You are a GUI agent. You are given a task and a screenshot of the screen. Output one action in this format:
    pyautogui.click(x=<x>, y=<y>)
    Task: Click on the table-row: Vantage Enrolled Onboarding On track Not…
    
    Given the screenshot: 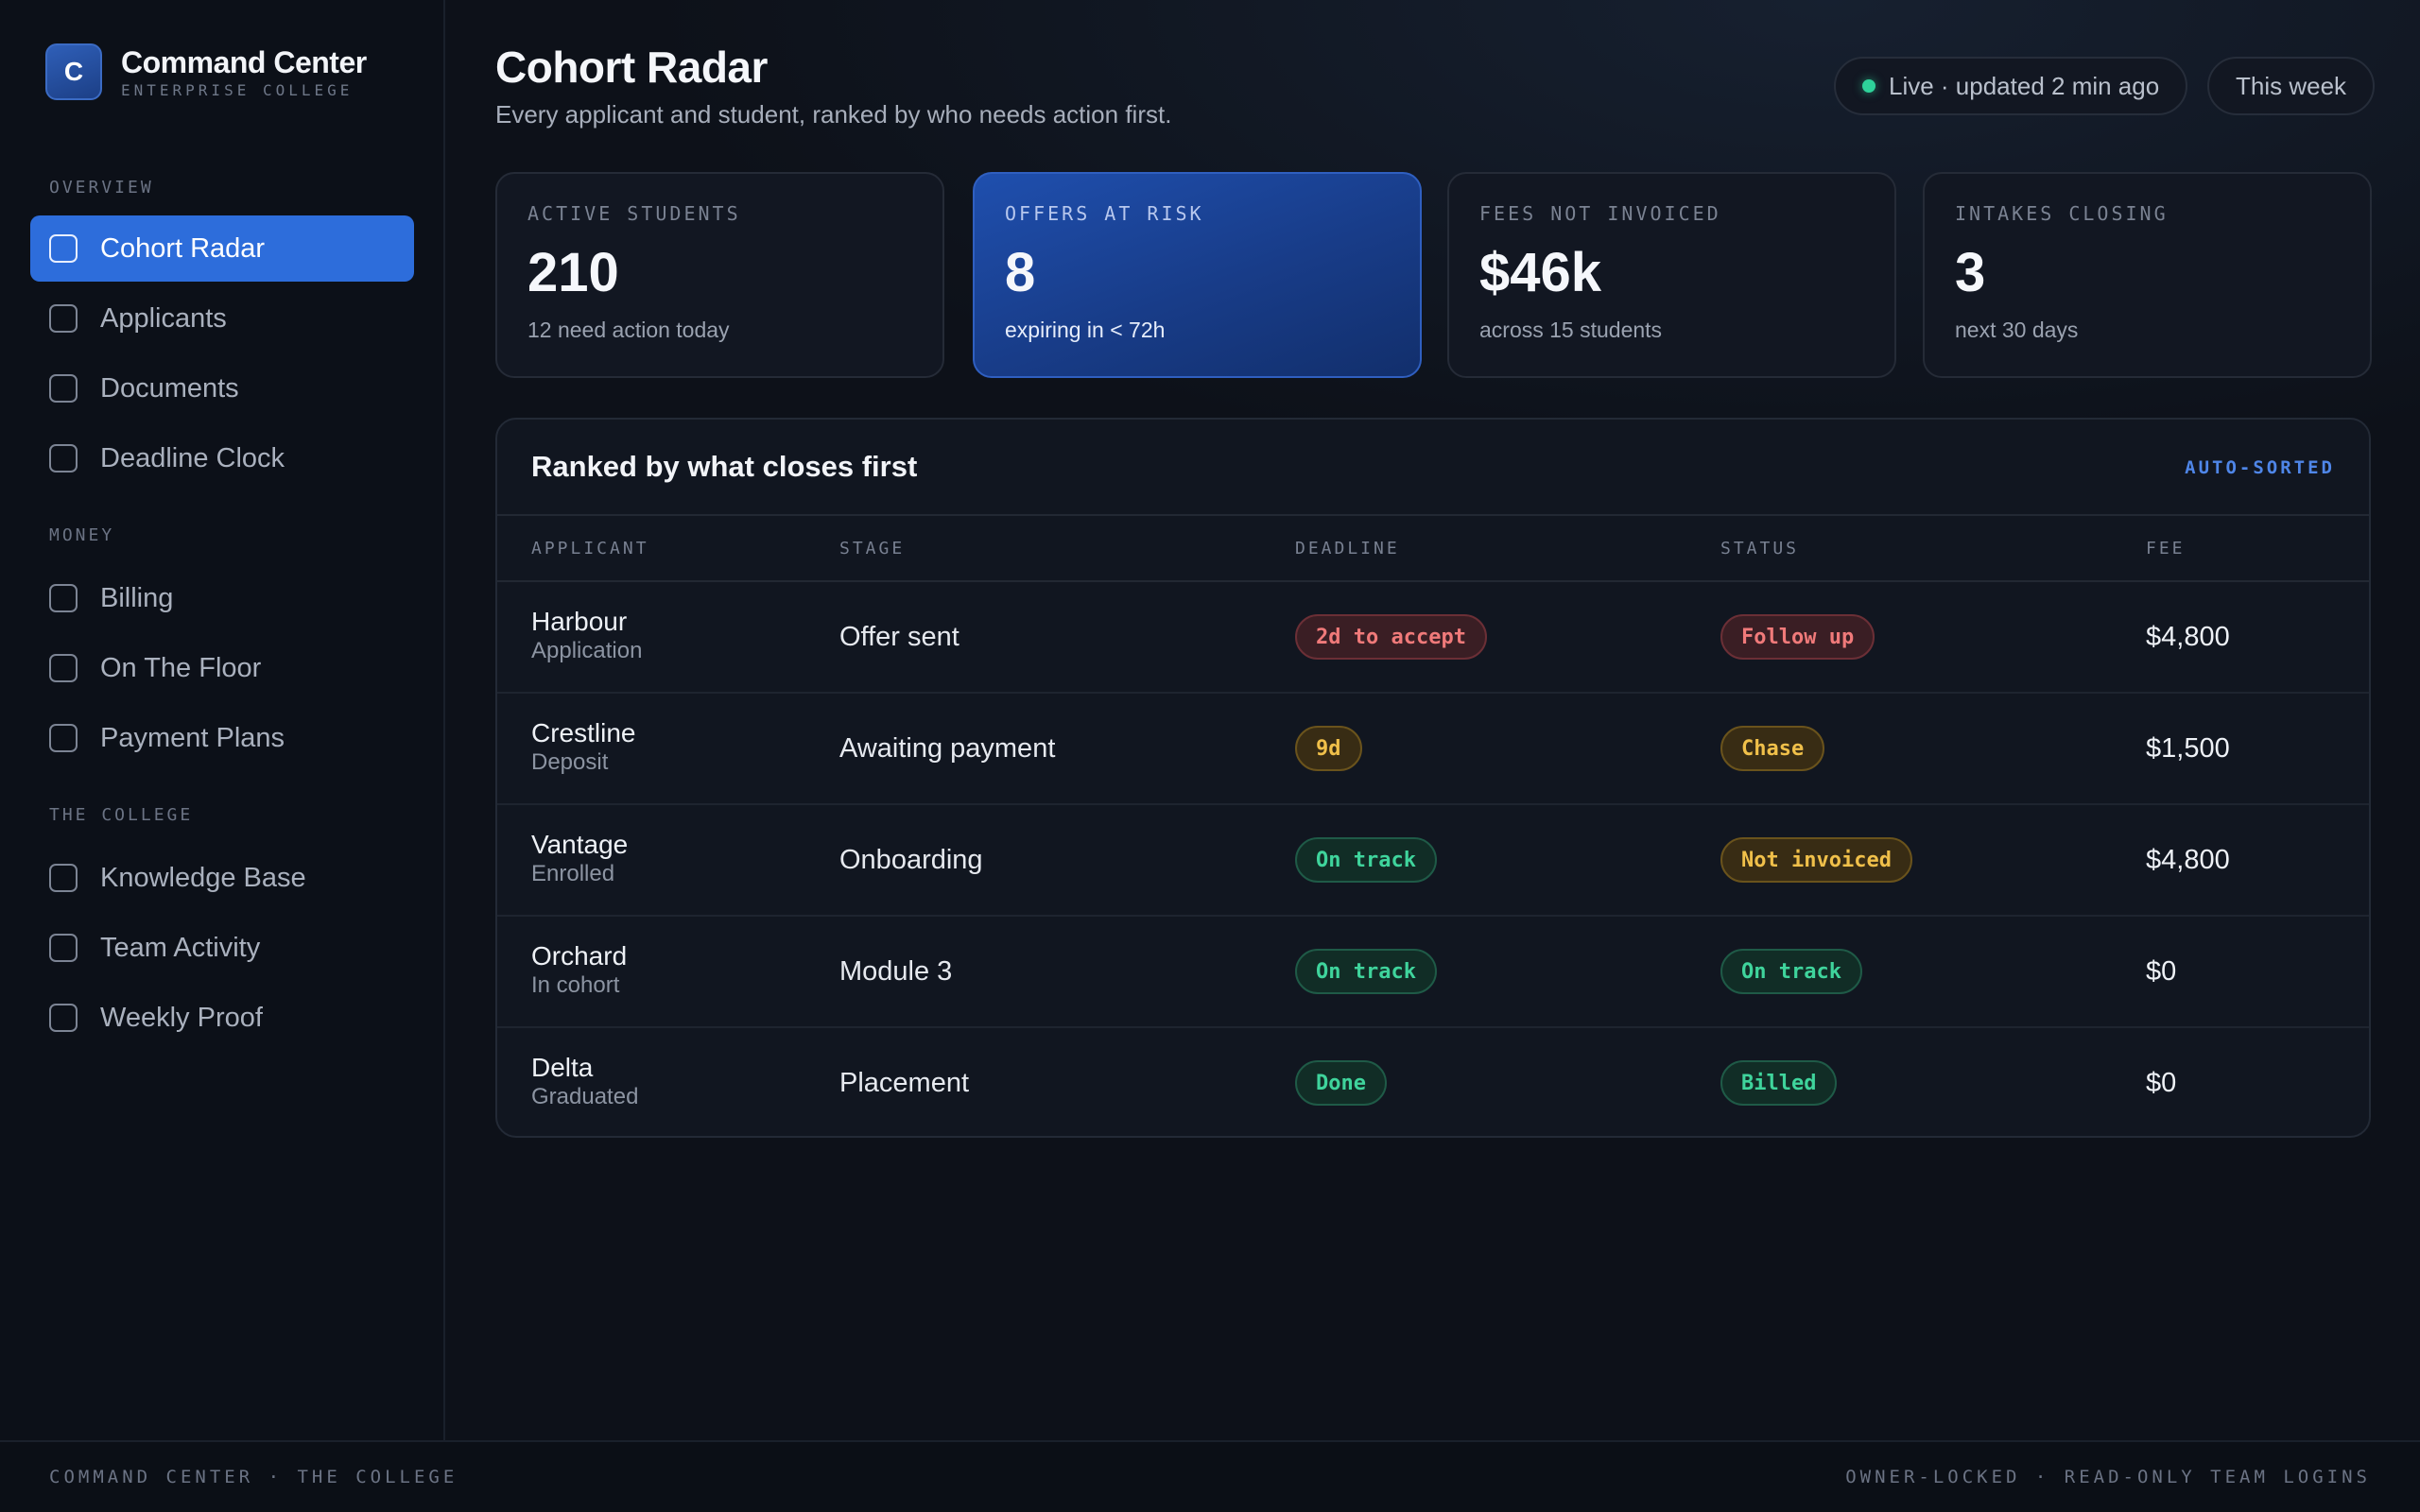 What is the action you would take?
    pyautogui.click(x=1433, y=861)
    